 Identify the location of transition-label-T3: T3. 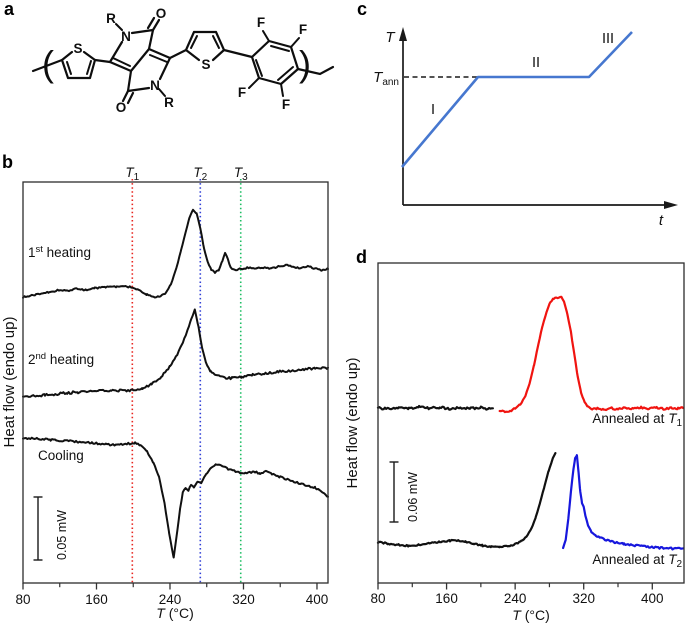
(241, 174).